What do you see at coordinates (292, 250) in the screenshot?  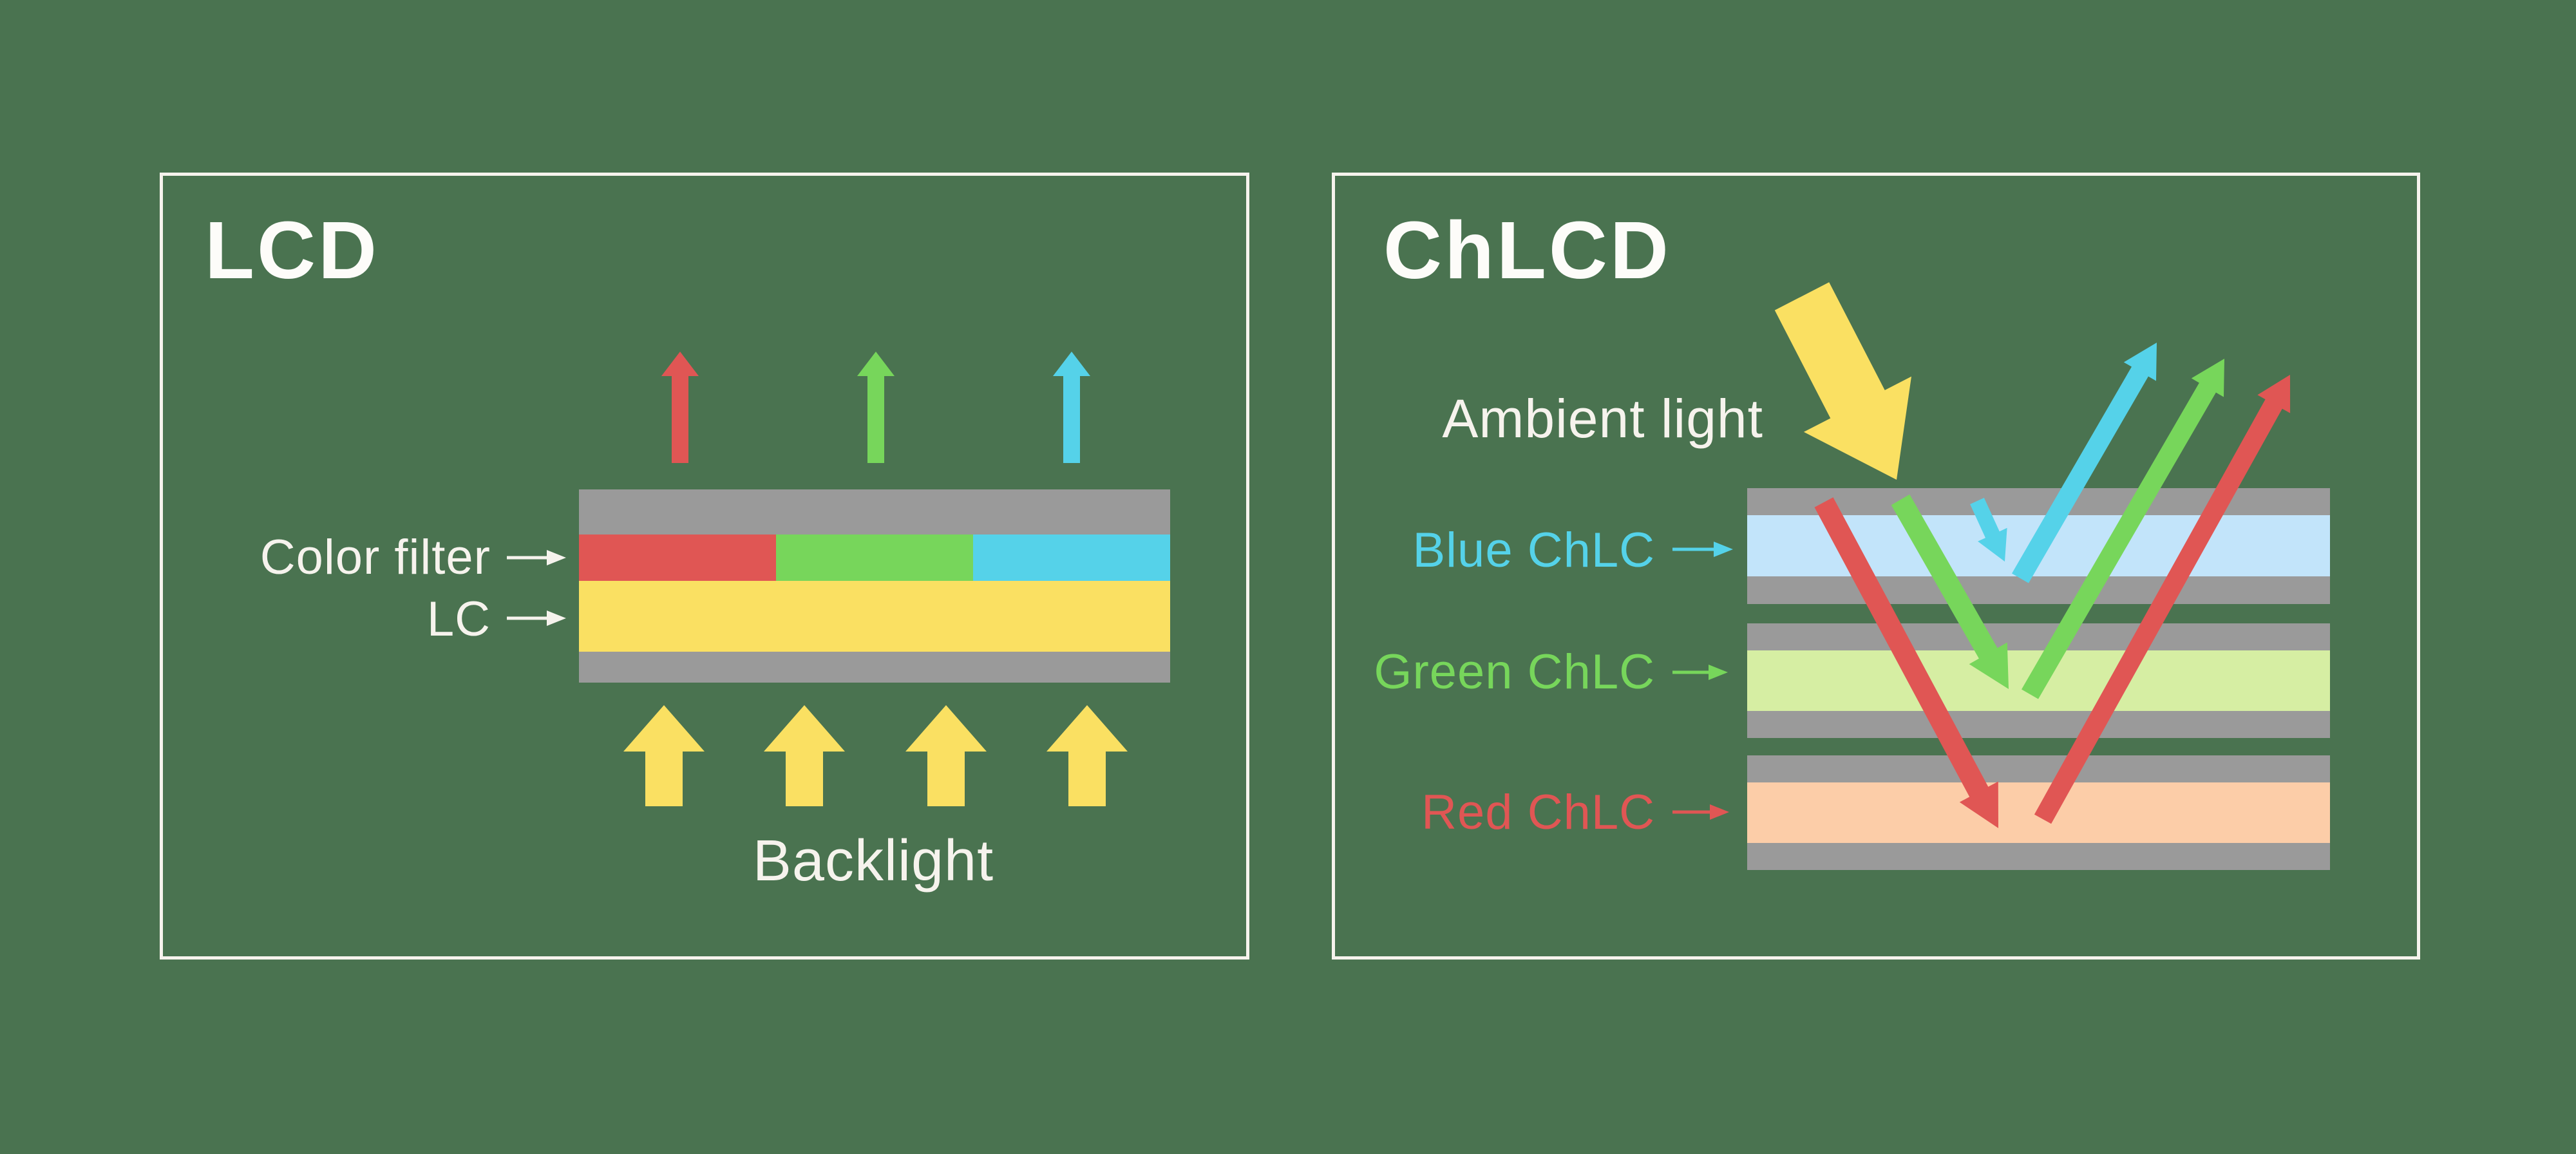 I see `lcd-title: LCD` at bounding box center [292, 250].